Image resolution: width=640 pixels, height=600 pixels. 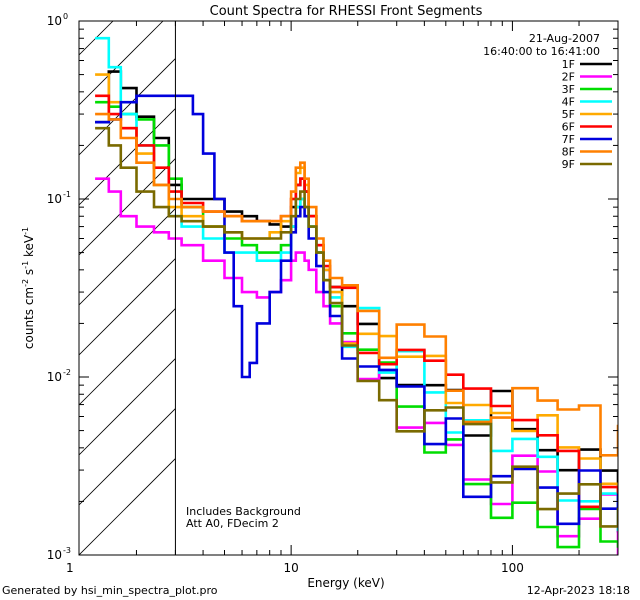 I want to click on y-tick-label-exponent: -1, so click(x=67, y=194).